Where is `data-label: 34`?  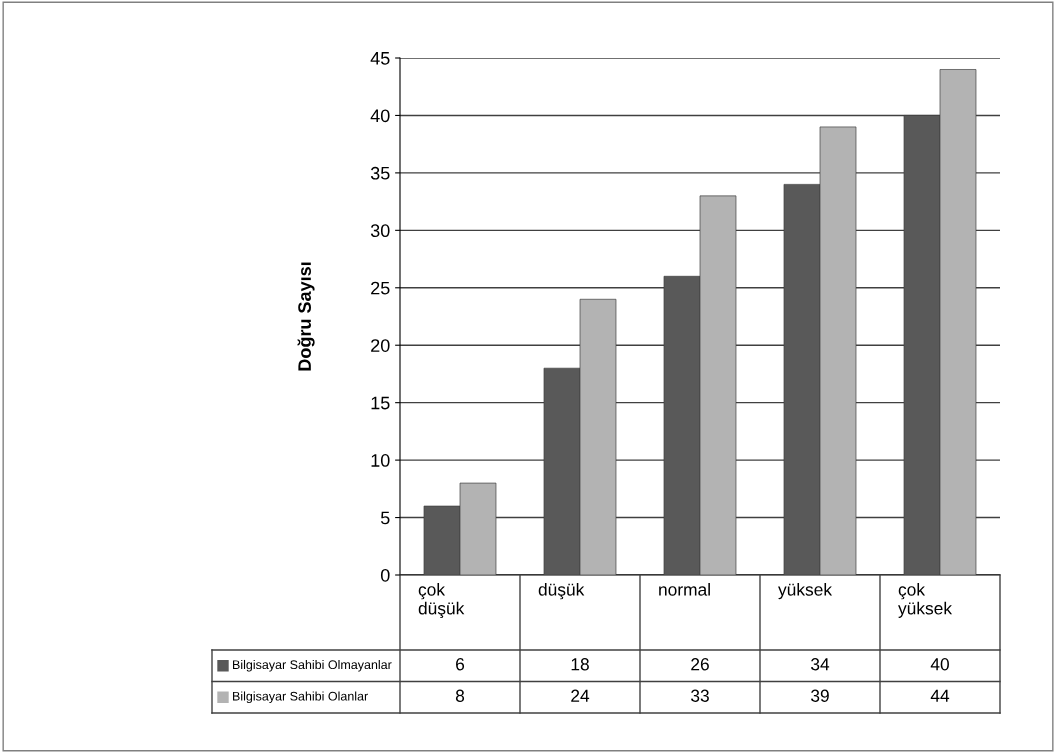
data-label: 34 is located at coordinates (820, 664).